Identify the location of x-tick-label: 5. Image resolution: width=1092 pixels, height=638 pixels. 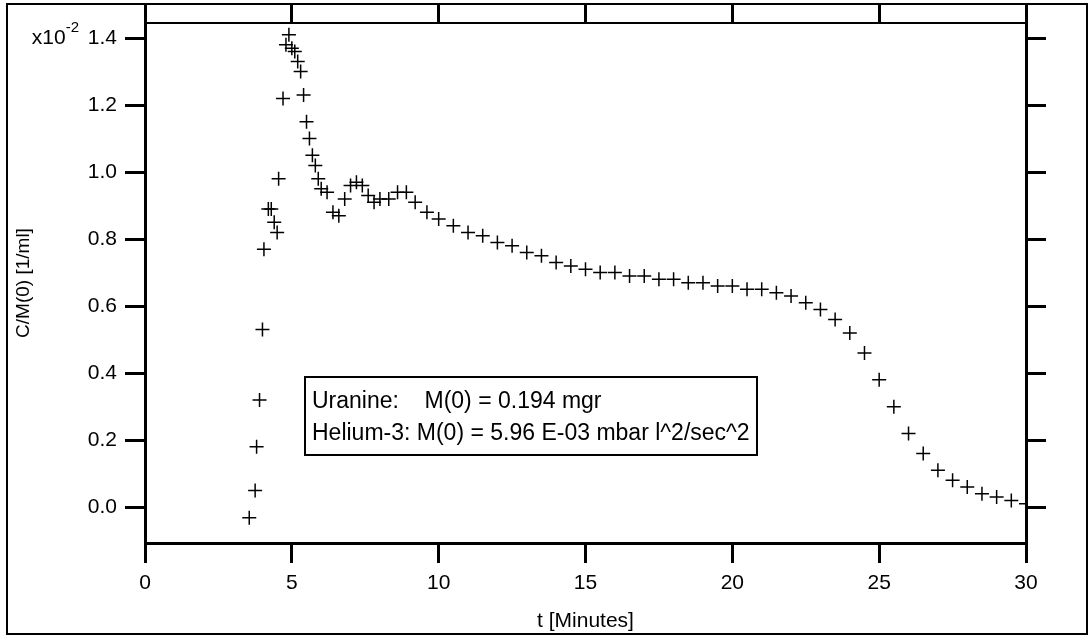
(291, 582).